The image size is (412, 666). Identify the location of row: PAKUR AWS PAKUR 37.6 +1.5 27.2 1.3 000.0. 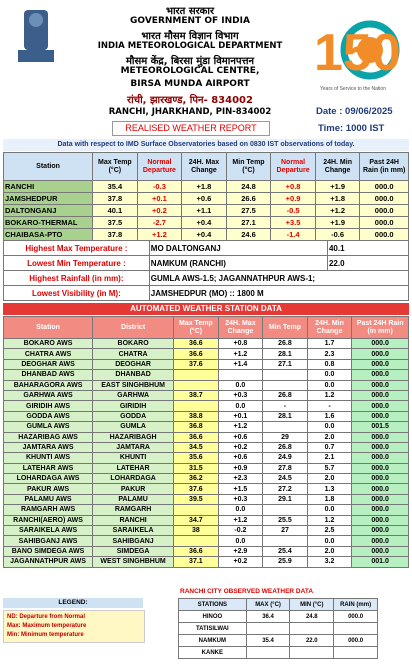
(205, 489).